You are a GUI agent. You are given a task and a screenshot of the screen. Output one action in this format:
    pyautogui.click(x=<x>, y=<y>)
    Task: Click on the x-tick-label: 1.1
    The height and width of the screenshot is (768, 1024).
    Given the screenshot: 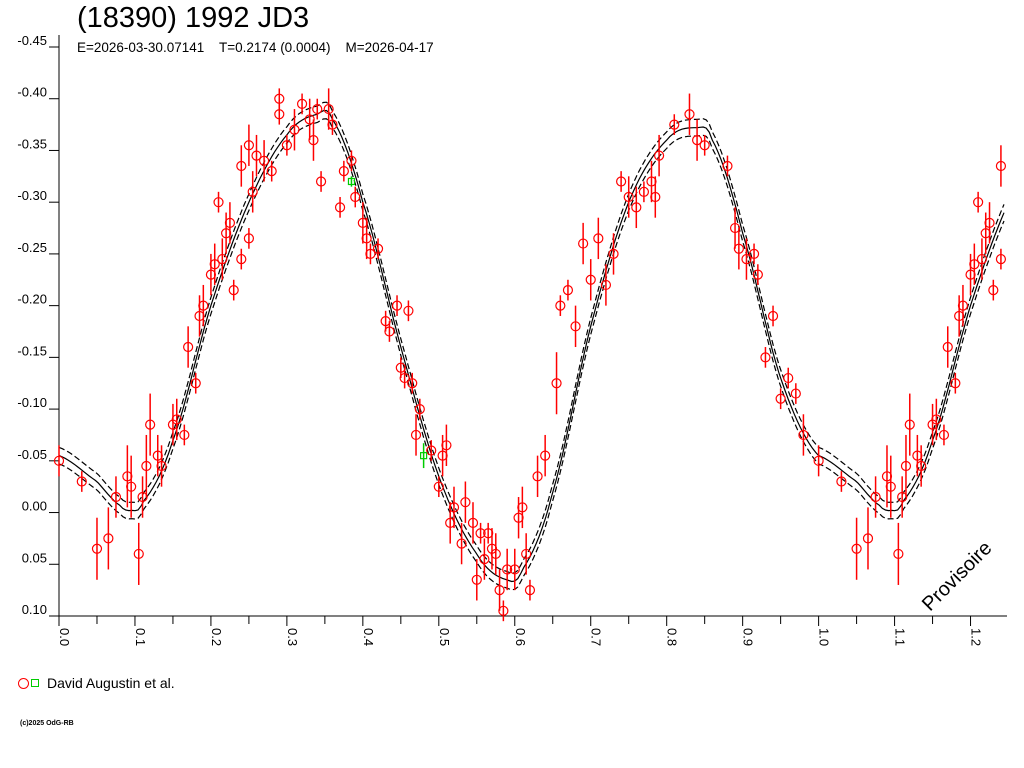 What is the action you would take?
    pyautogui.click(x=900, y=637)
    